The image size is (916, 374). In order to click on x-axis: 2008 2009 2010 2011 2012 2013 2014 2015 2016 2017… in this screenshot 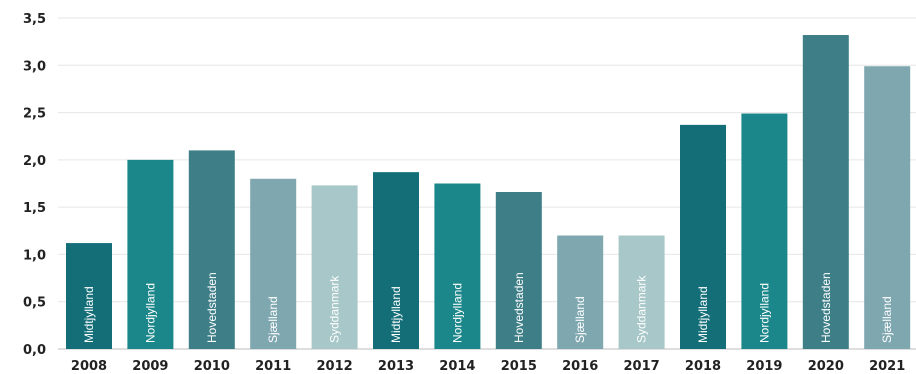, I will do `click(488, 366)`.